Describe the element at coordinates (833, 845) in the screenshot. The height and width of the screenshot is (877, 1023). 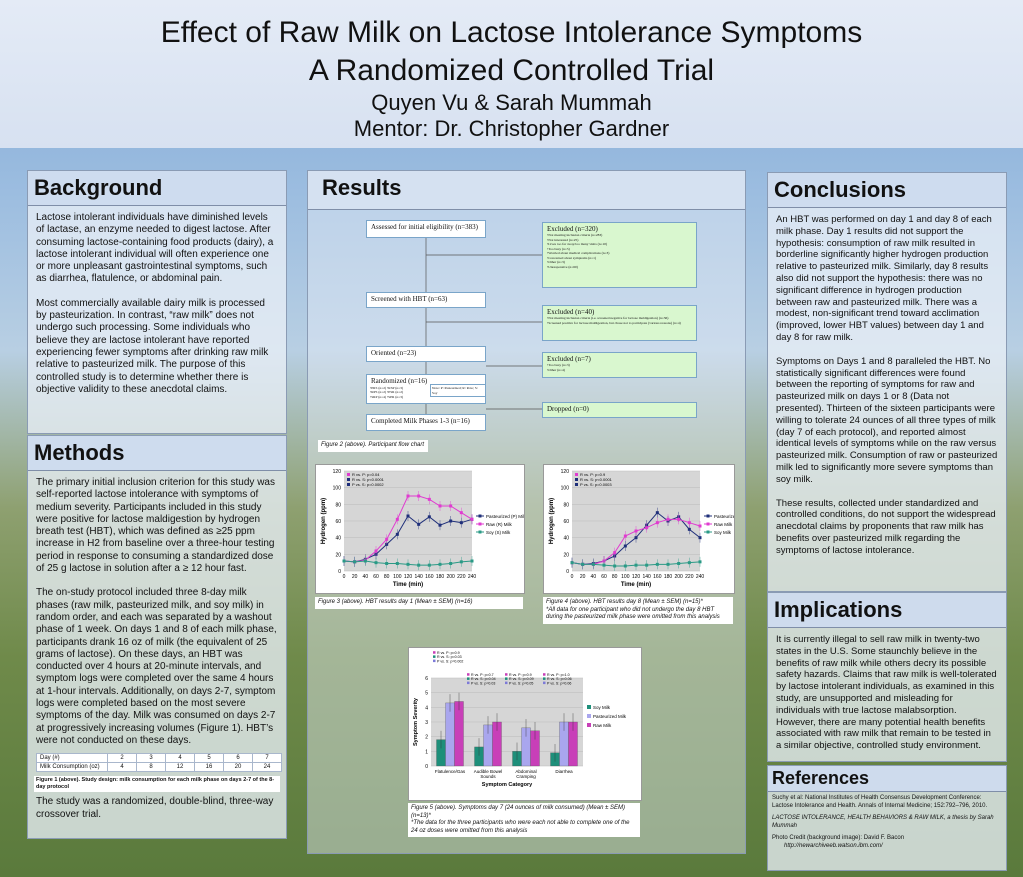
I see `reference-4: http://newarchiveeb.watson.ibm.com/` at that location.